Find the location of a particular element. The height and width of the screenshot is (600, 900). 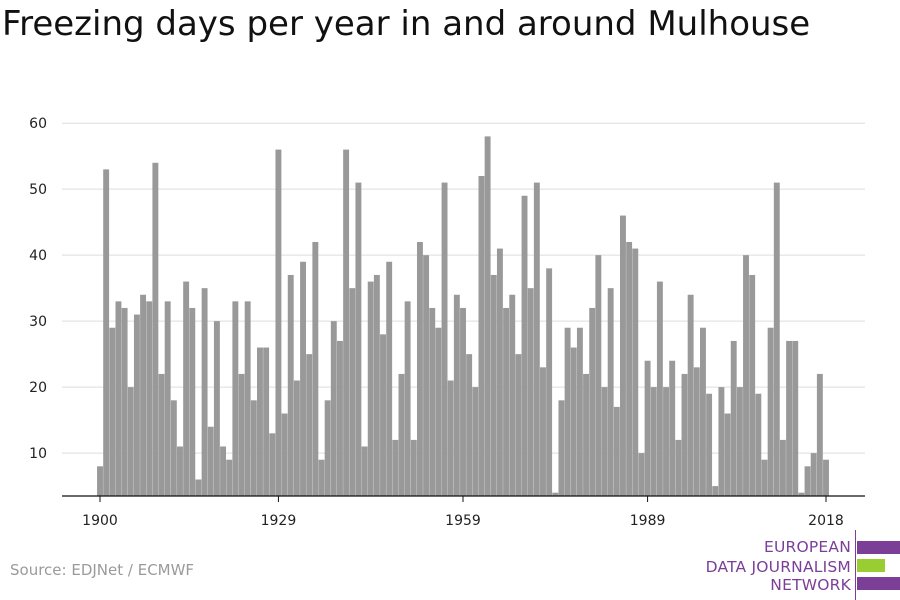

bar-1959 is located at coordinates (463, 401).